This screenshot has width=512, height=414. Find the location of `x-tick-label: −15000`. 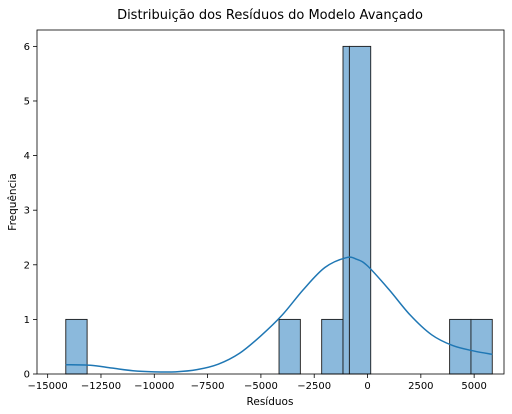

x-tick-label: −15000 is located at coordinates (48, 386).